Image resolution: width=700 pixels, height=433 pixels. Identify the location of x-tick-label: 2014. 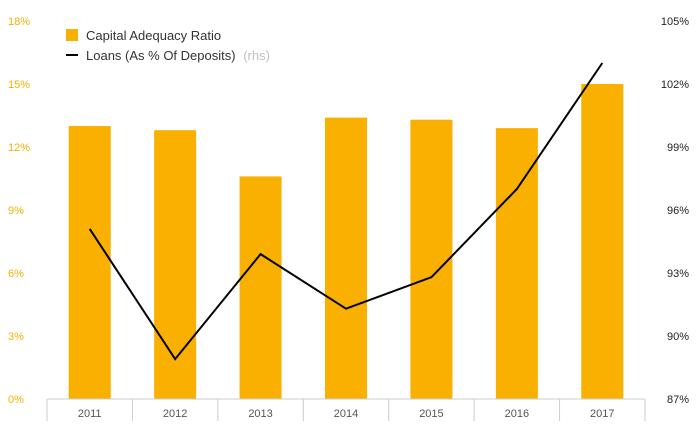
(346, 414).